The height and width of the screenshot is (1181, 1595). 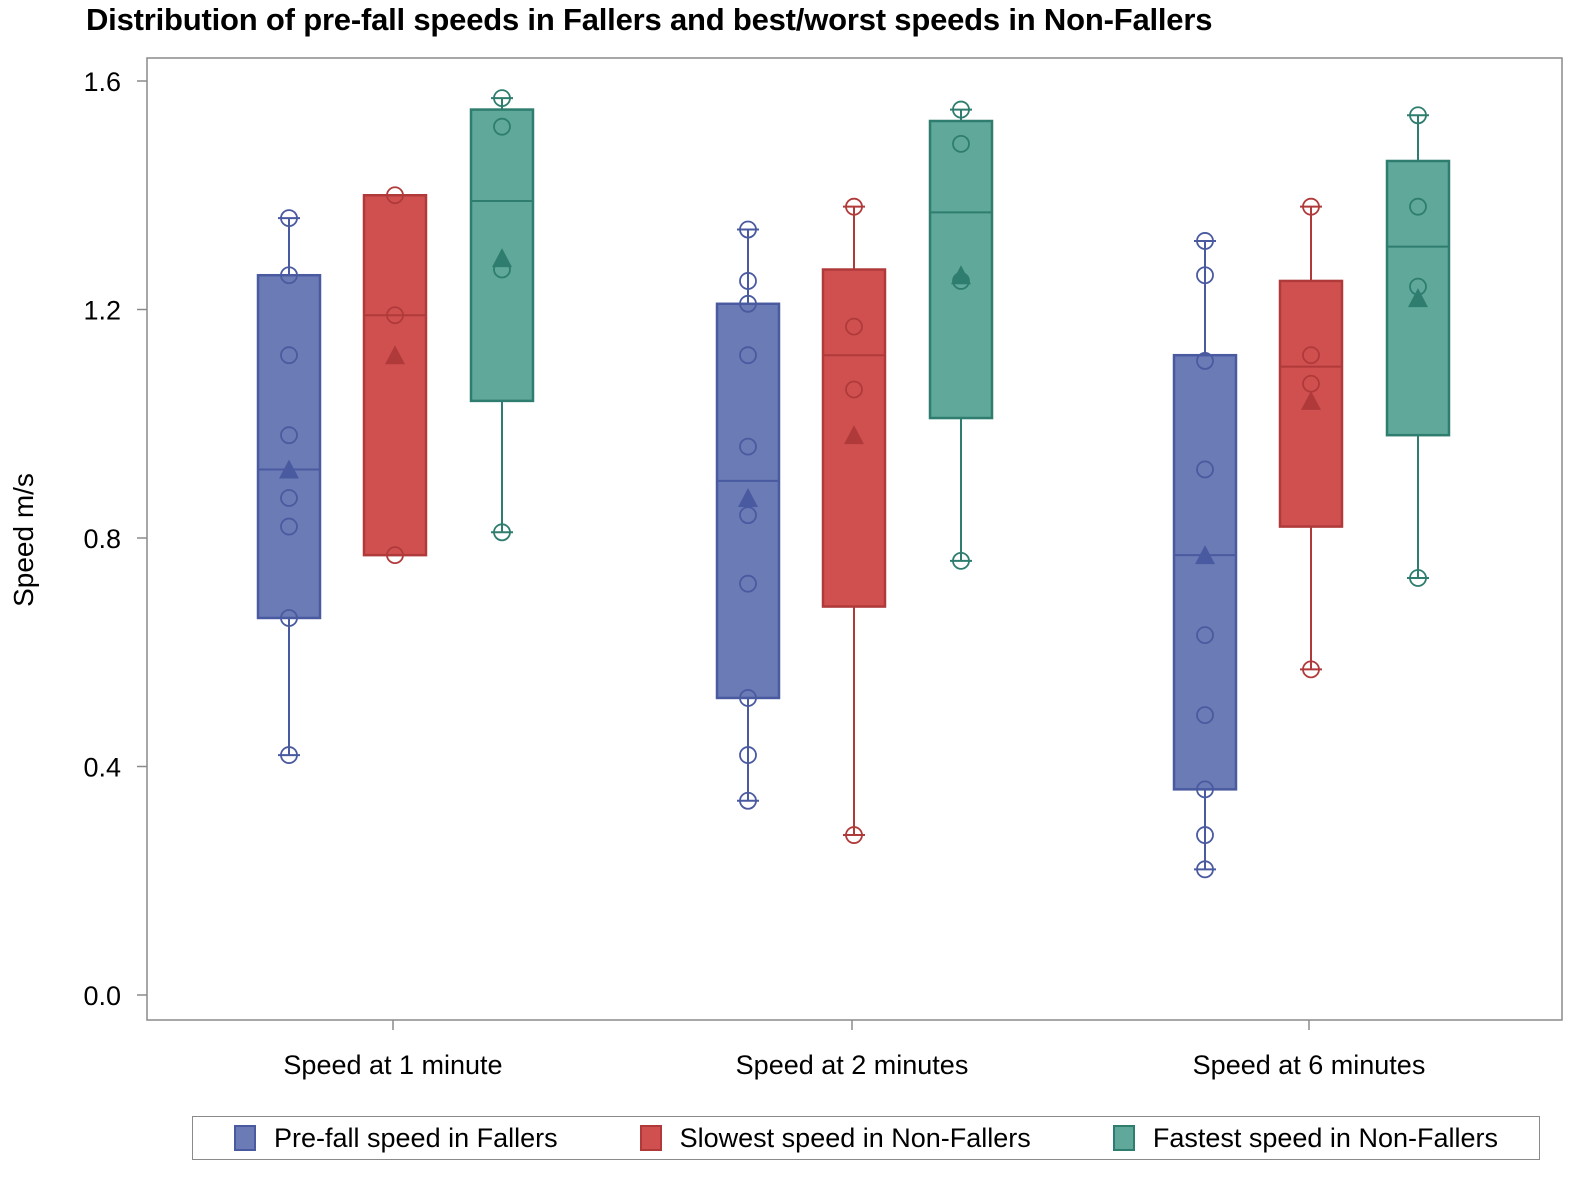 I want to click on y-tick-label: 0.0, so click(x=102, y=996).